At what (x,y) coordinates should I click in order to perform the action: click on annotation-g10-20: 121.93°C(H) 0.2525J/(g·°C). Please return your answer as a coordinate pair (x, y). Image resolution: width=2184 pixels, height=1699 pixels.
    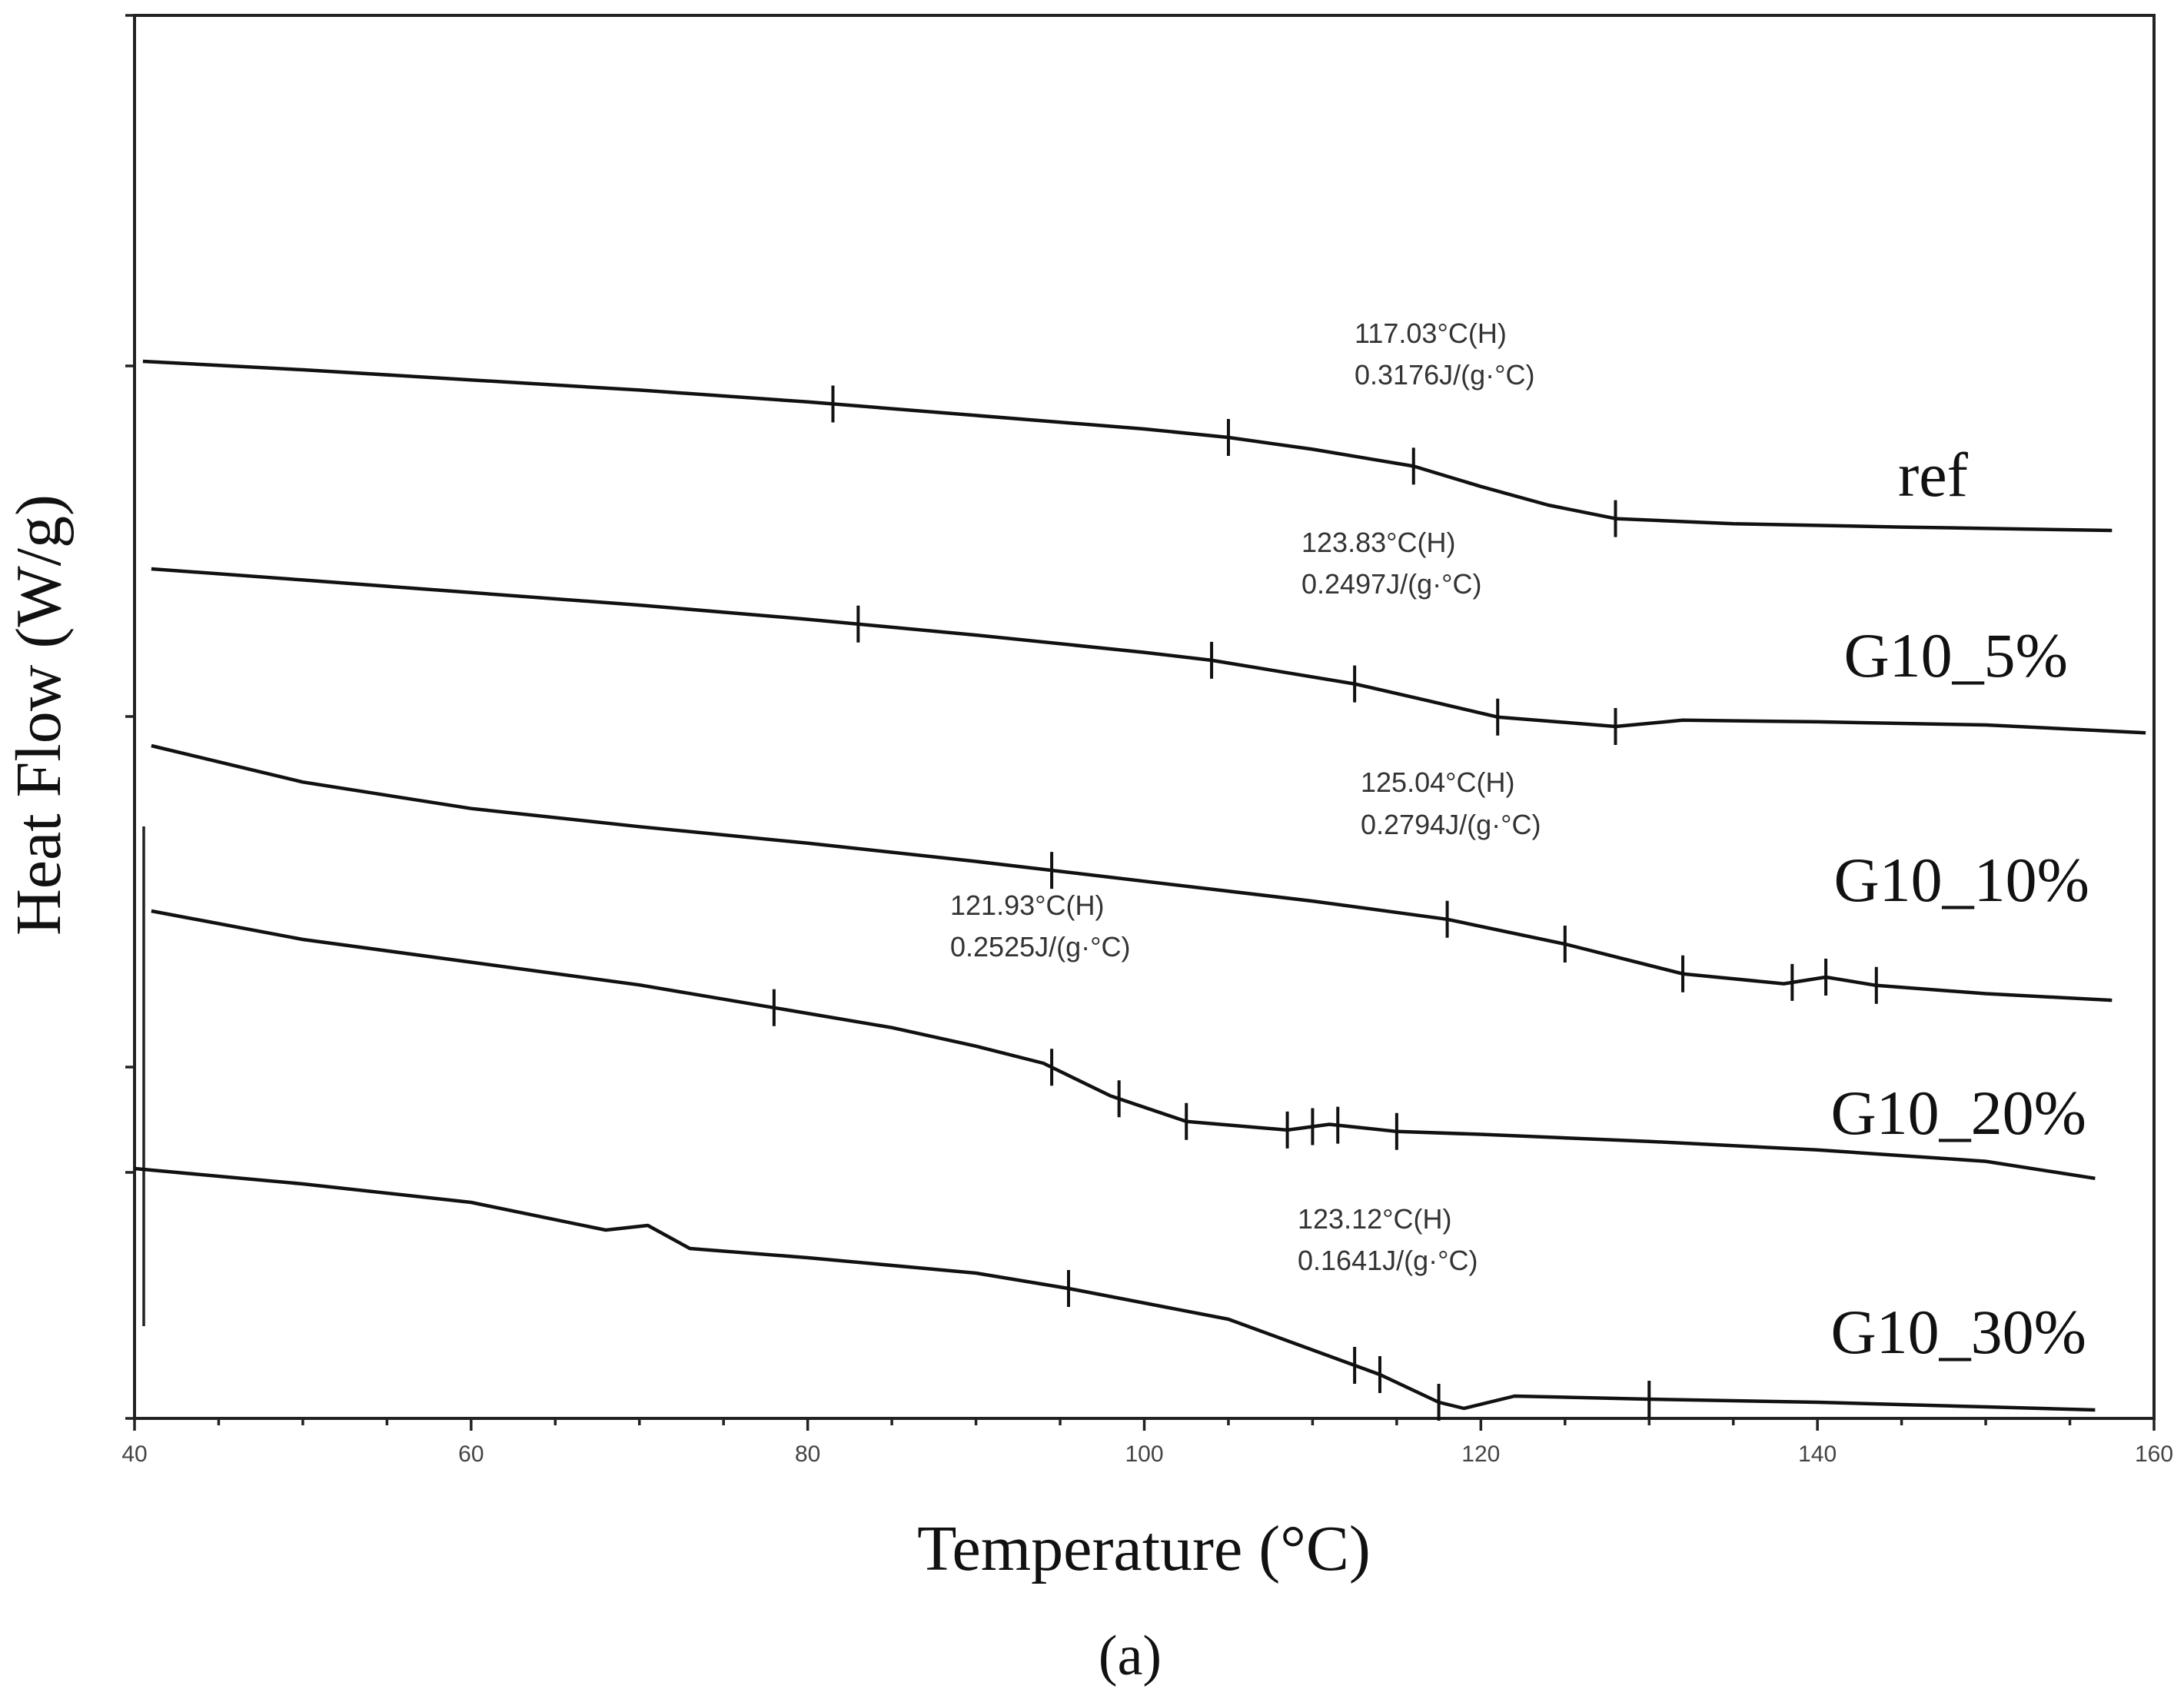
    Looking at the image, I should click on (1040, 926).